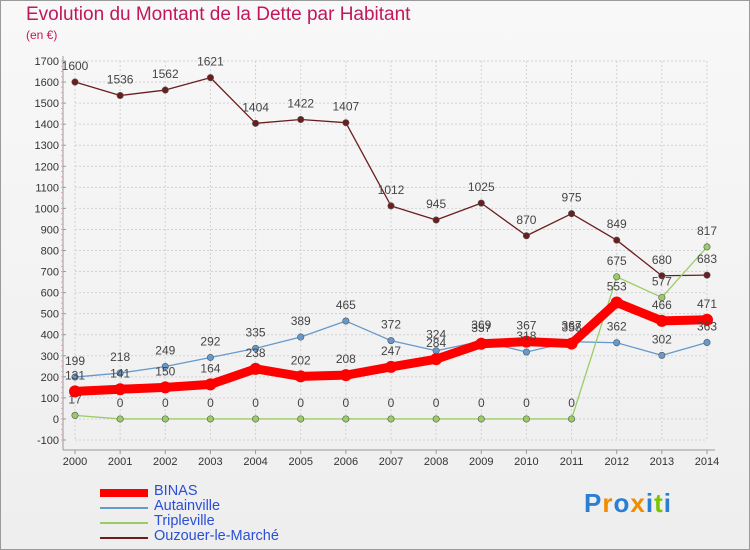 Image resolution: width=750 pixels, height=550 pixels. I want to click on data-label: 1600, so click(75, 66).